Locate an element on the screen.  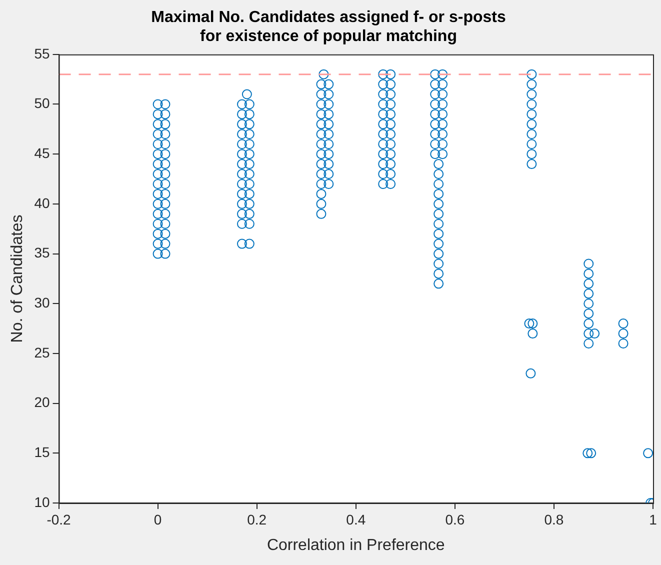
y-tick-label: 55 is located at coordinates (42, 53).